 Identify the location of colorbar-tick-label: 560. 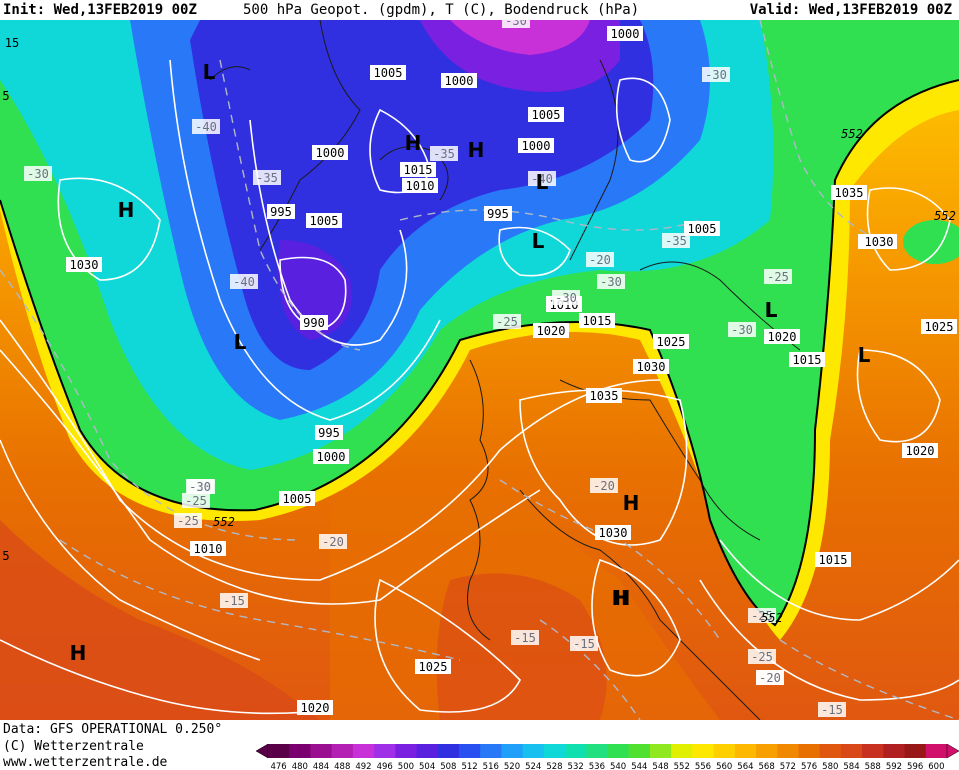
(724, 766).